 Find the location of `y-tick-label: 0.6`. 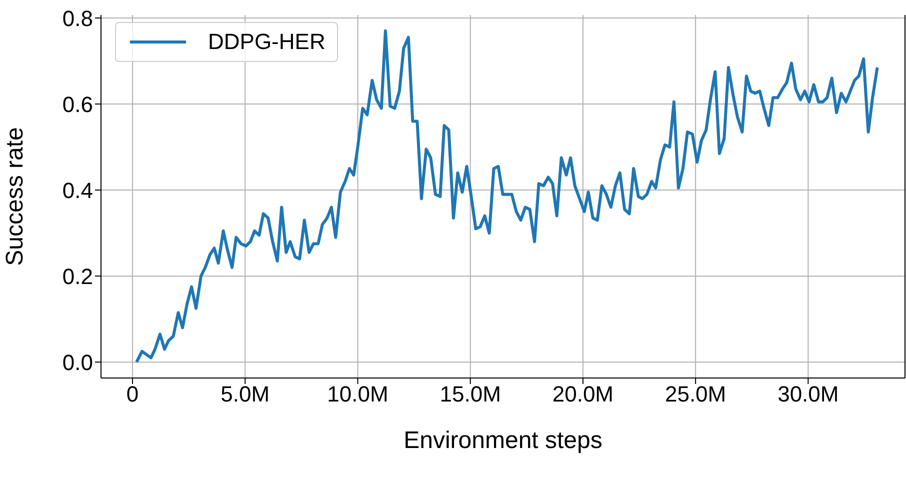

y-tick-label: 0.6 is located at coordinates (77, 104).